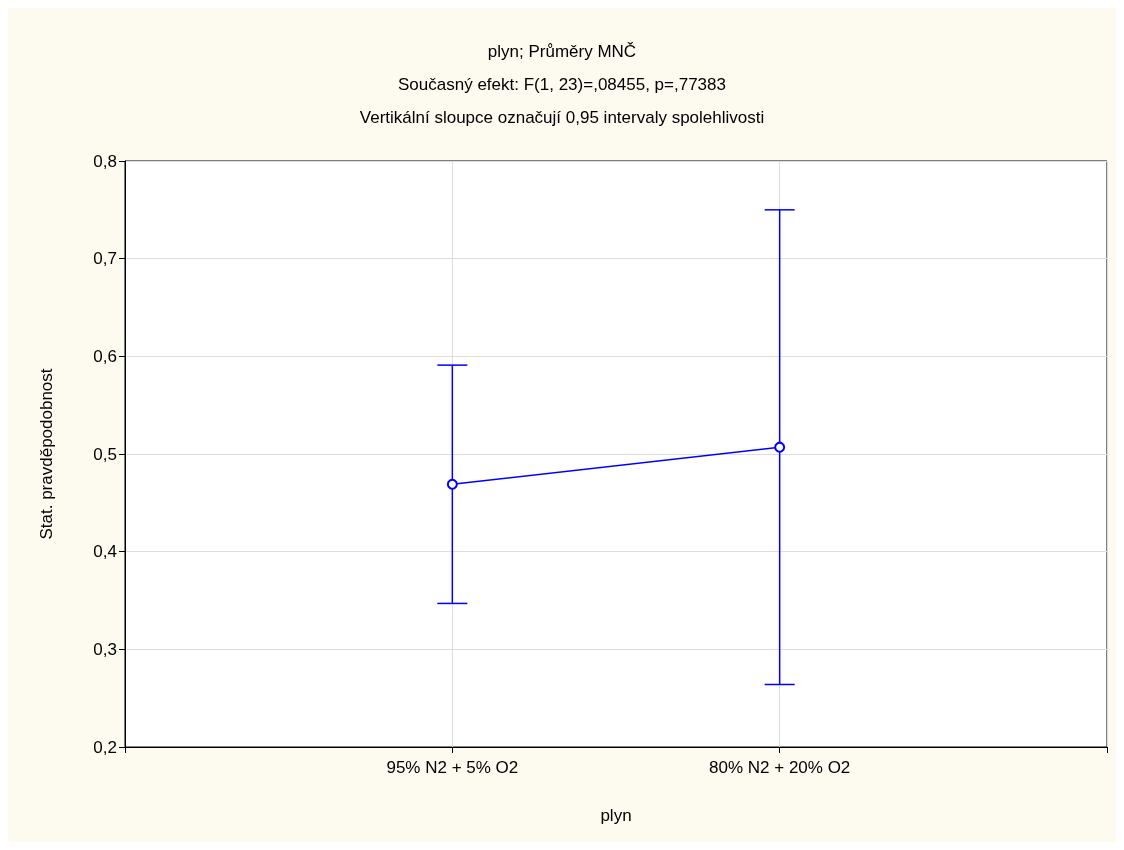 The image size is (1124, 850). What do you see at coordinates (452, 767) in the screenshot?
I see `x-tick-label: 95% N2 + 5% O2` at bounding box center [452, 767].